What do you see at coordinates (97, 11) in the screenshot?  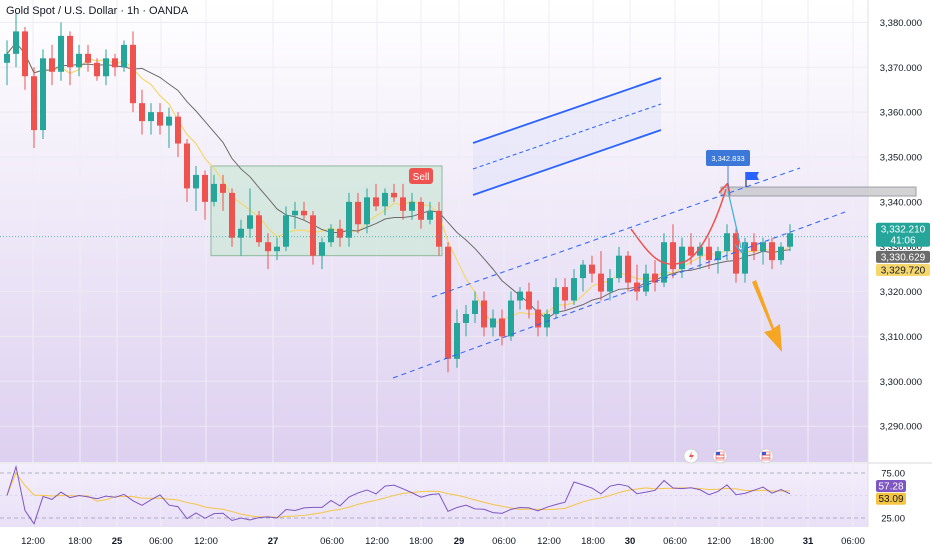 I see `chart-title: Gold Spot / U.S. Dollar · 1h · OANDA` at bounding box center [97, 11].